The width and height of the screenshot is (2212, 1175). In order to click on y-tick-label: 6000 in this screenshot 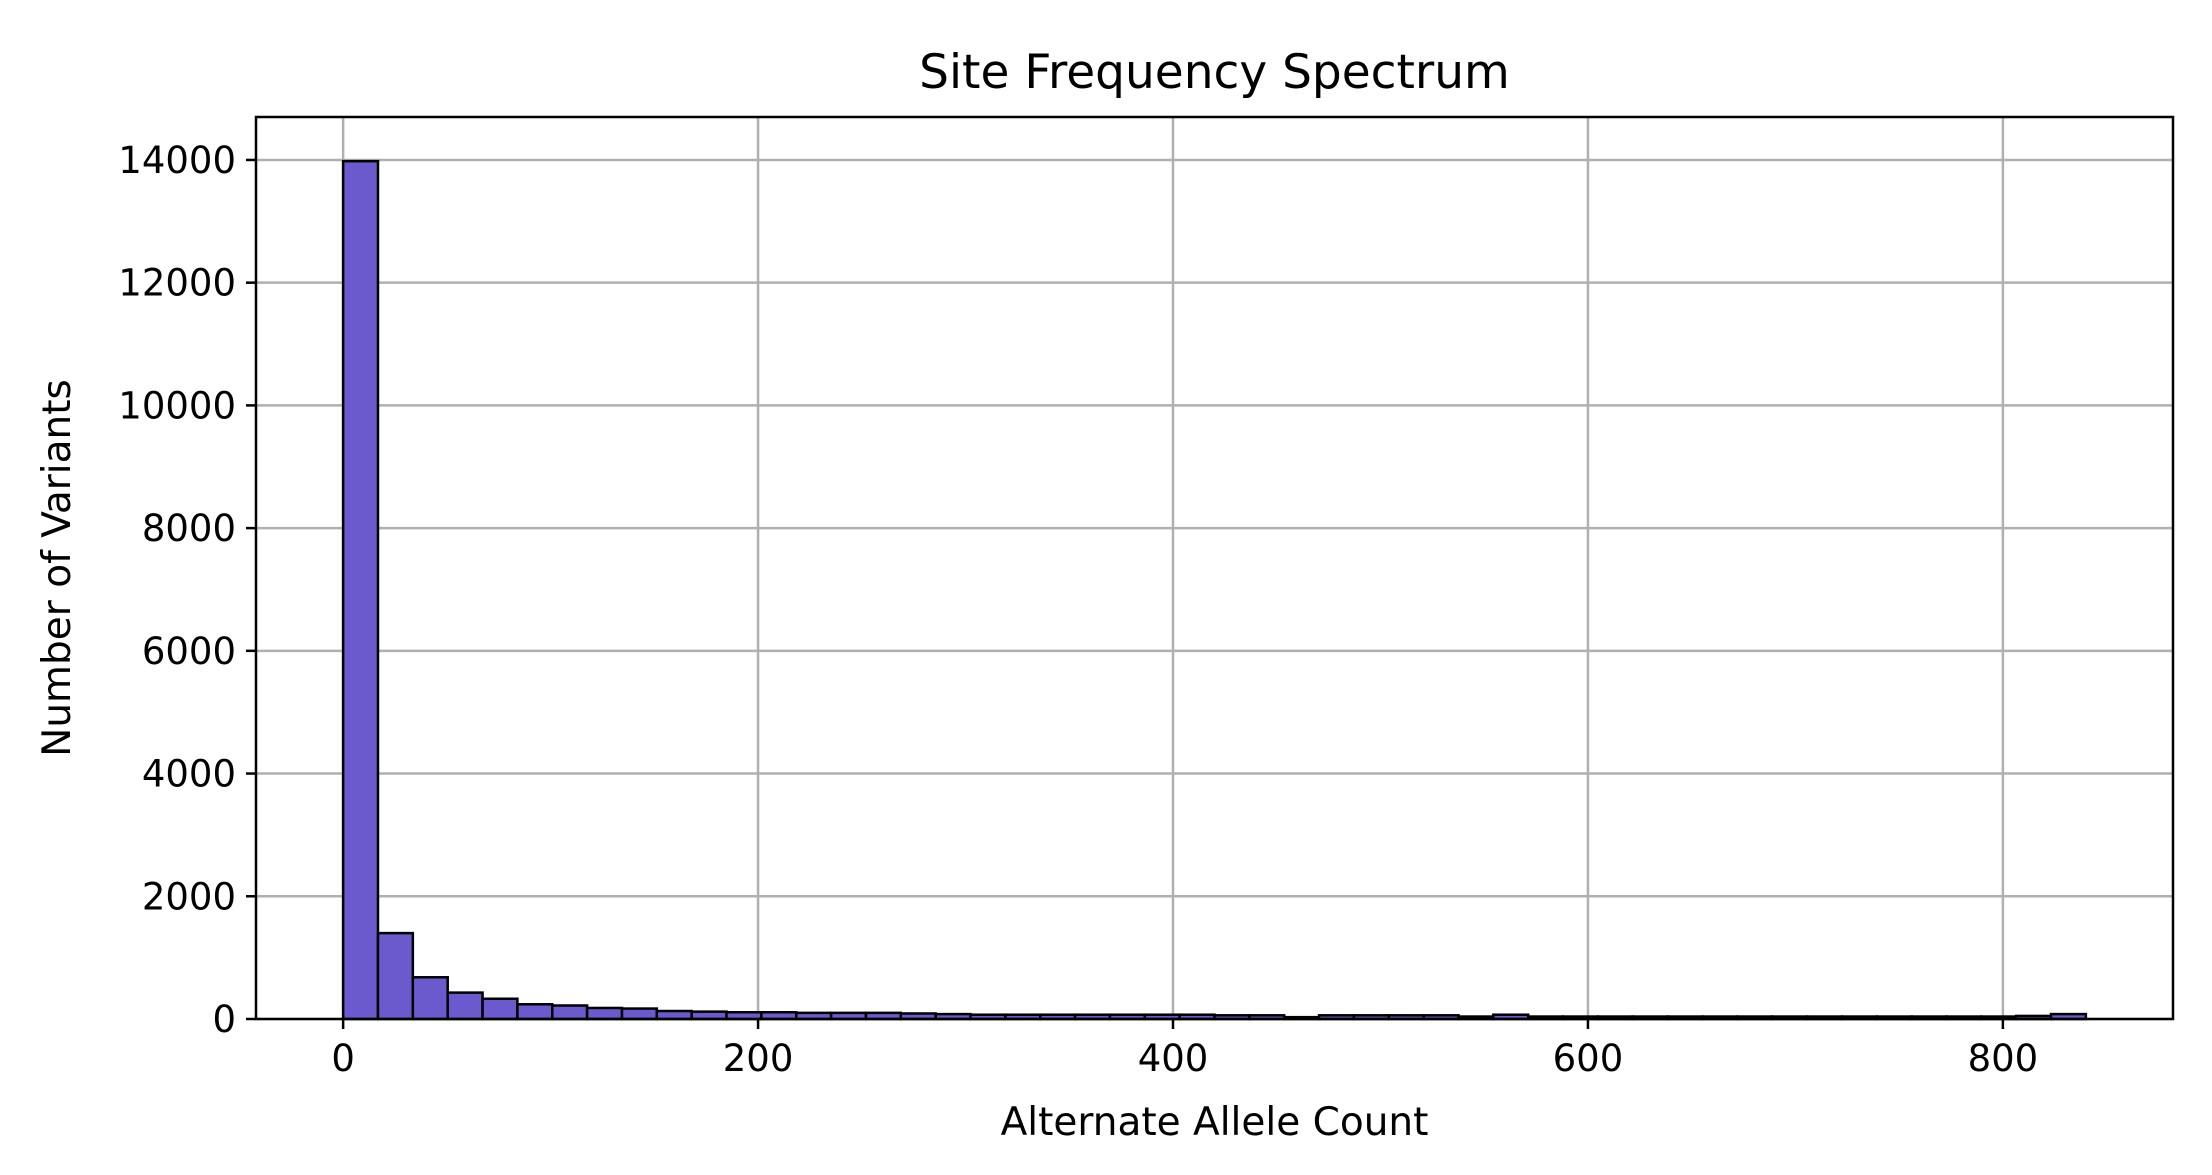, I will do `click(189, 651)`.